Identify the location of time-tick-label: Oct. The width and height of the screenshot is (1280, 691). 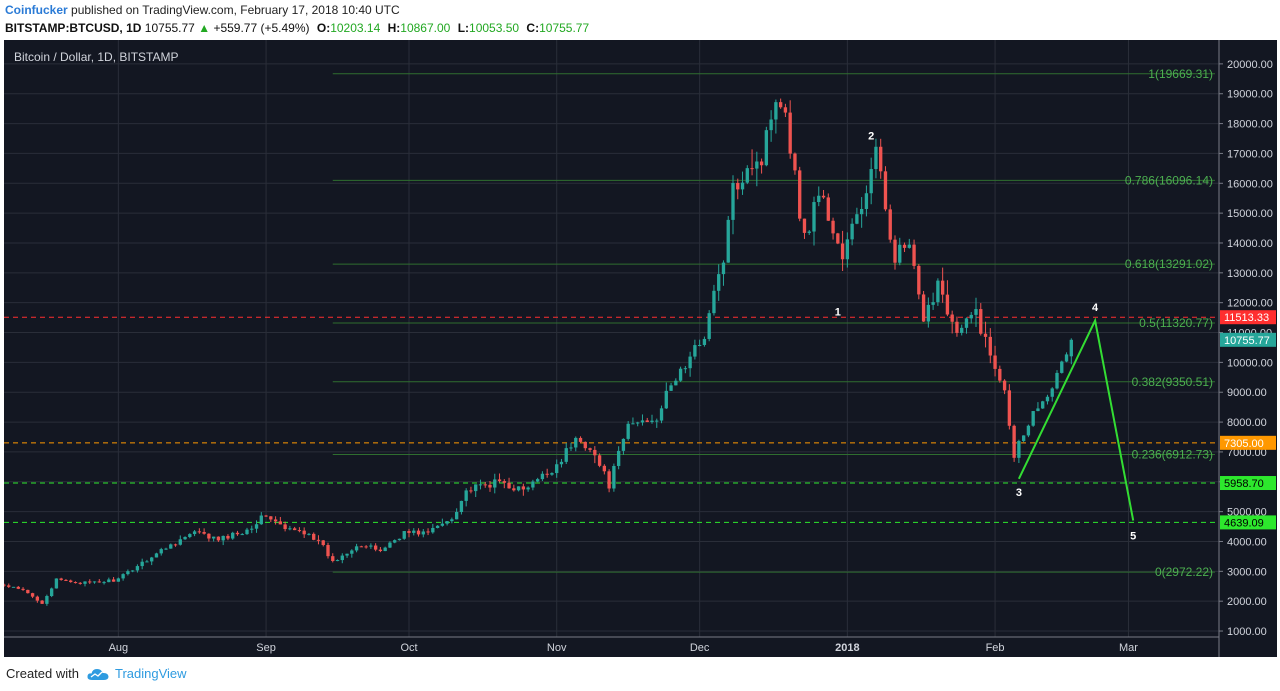
(408, 648).